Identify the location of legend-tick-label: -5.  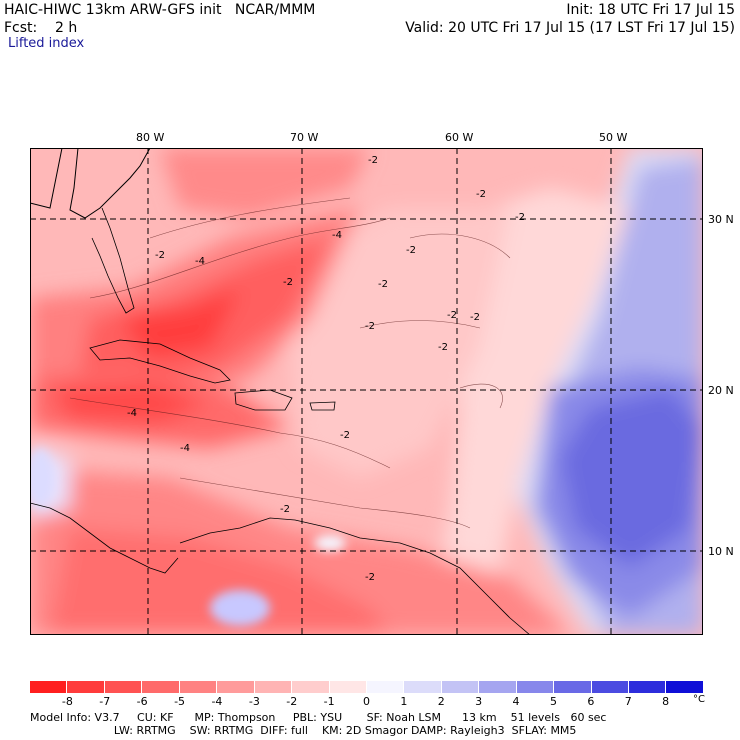
(180, 701).